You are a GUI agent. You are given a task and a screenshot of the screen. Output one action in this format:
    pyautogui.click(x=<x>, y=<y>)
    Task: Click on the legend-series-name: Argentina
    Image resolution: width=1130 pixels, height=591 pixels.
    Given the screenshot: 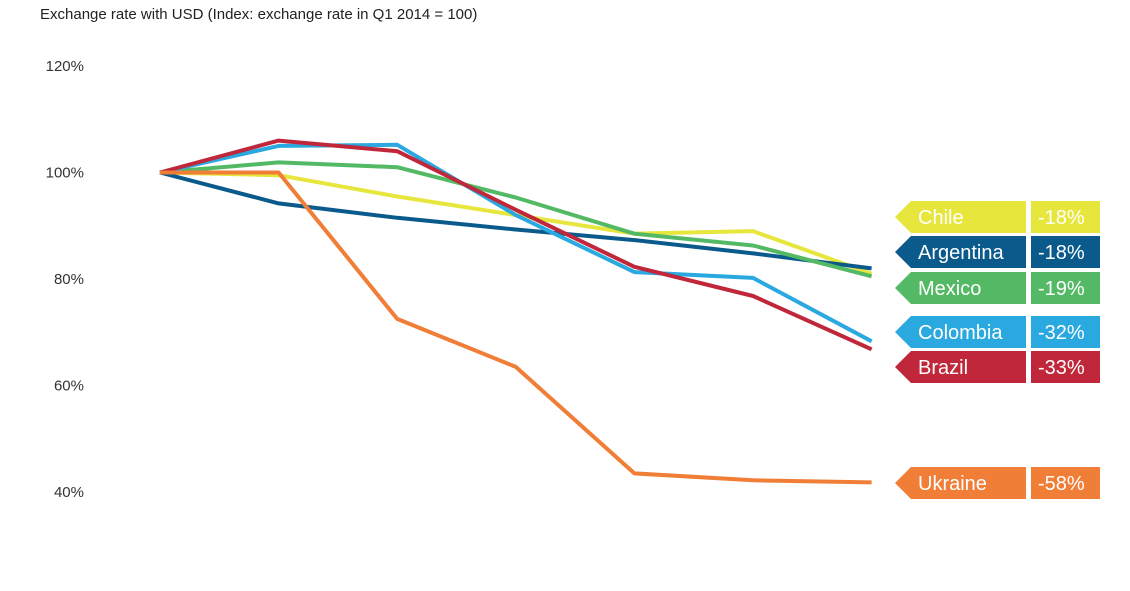 What is the action you would take?
    pyautogui.click(x=961, y=253)
    